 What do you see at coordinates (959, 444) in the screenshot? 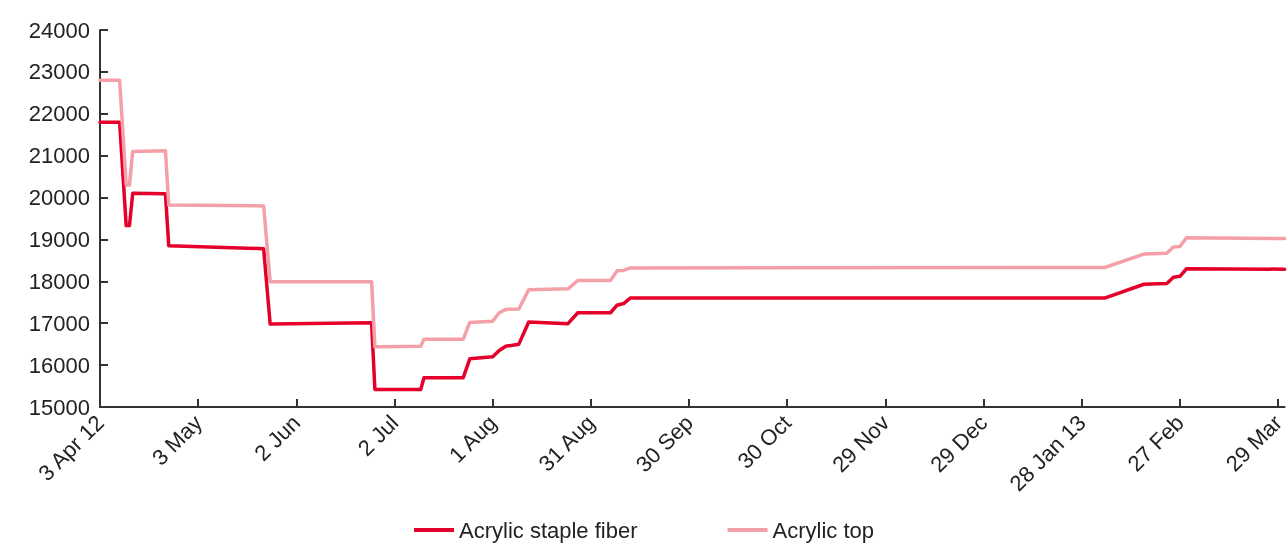
I see `x-tick-label: 29 Dec` at bounding box center [959, 444].